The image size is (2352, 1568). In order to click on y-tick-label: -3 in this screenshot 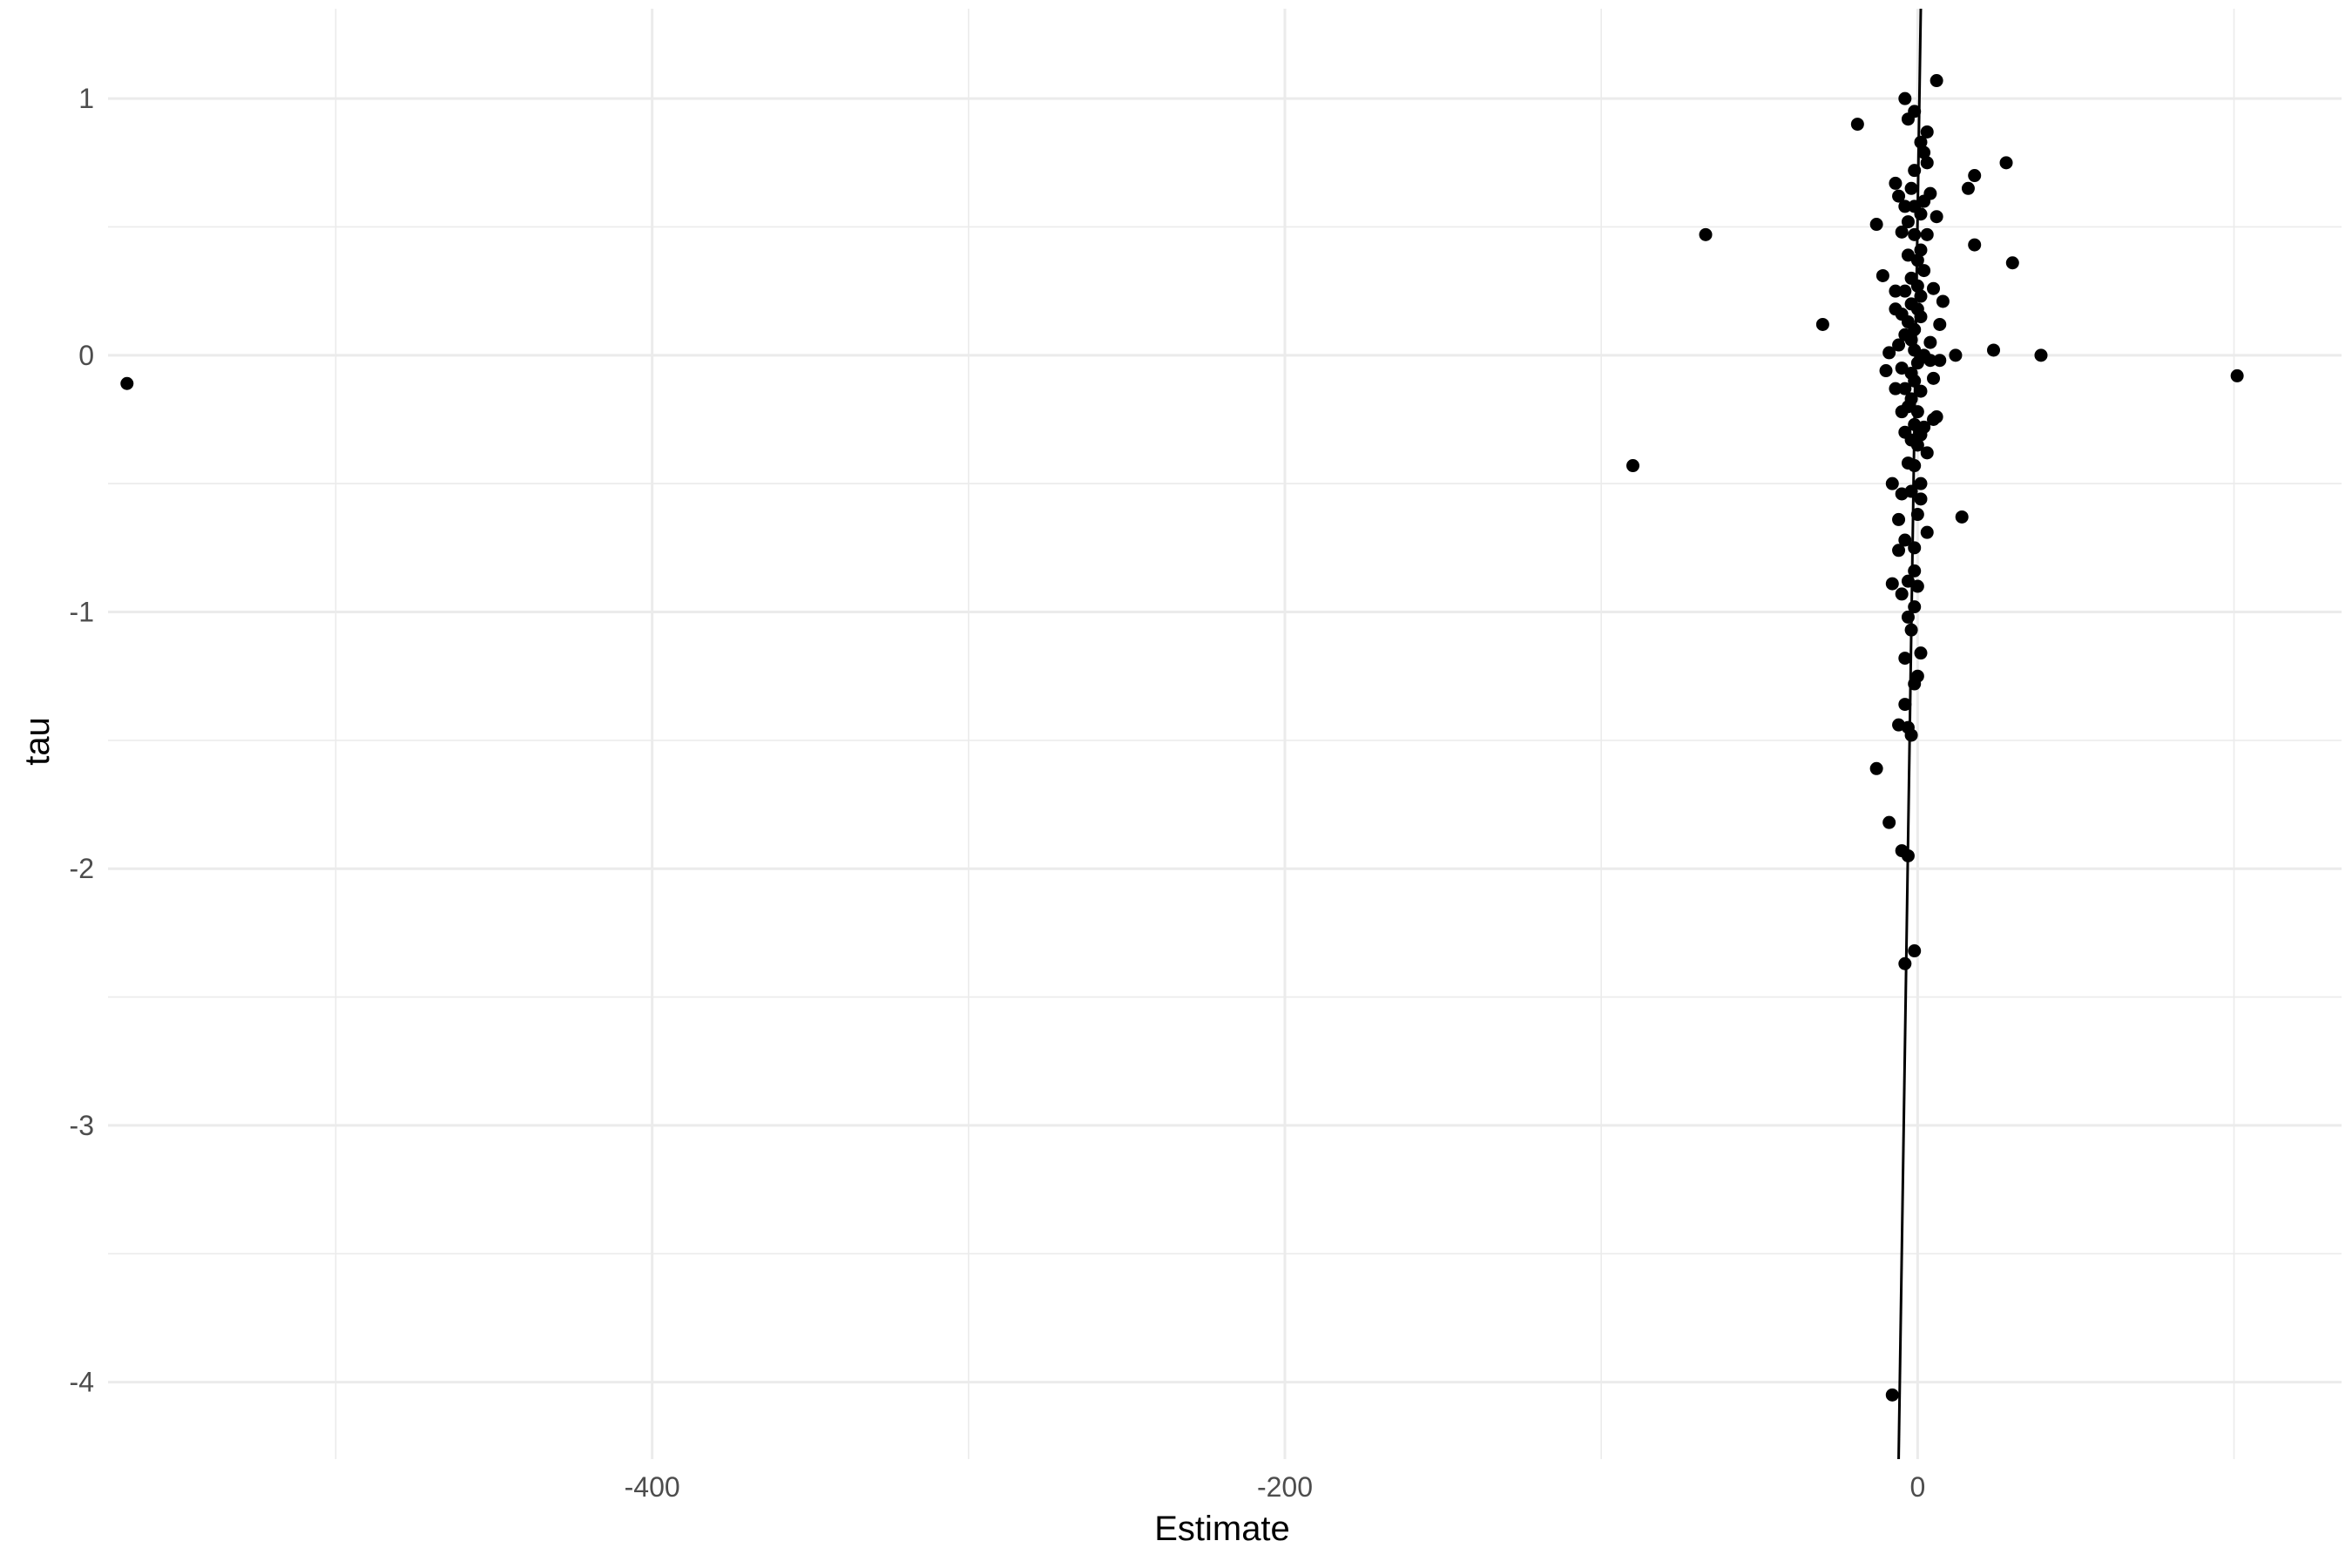, I will do `click(82, 1125)`.